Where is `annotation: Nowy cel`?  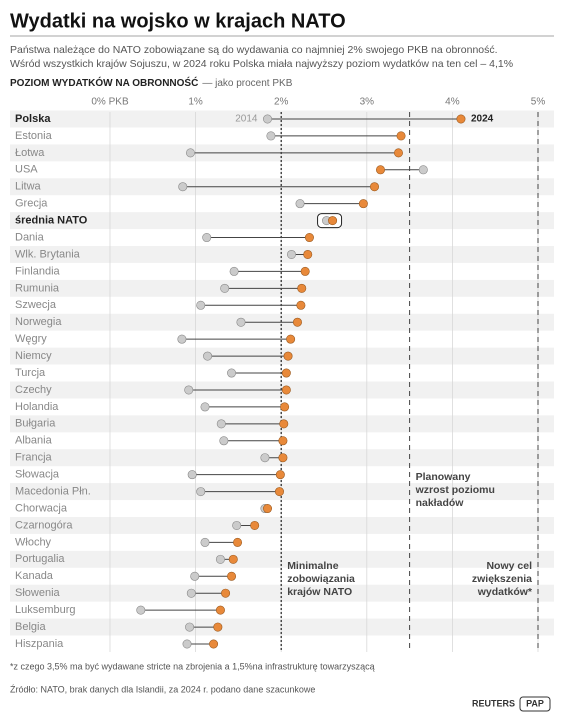
annotation: Nowy cel is located at coordinates (509, 566).